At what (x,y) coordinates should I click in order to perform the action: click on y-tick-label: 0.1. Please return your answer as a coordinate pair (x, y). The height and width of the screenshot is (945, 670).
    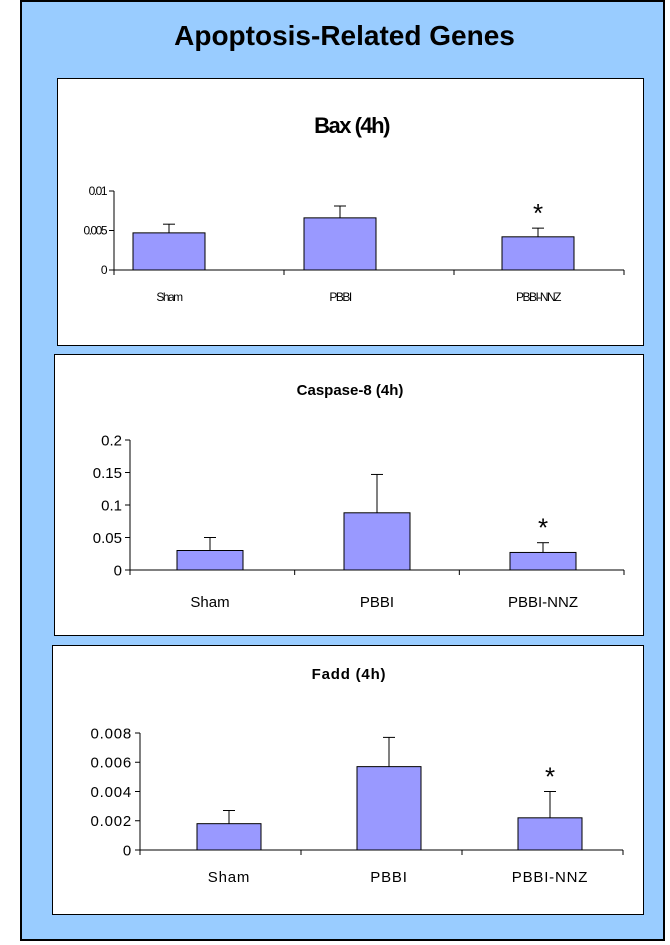
    Looking at the image, I should click on (111, 505).